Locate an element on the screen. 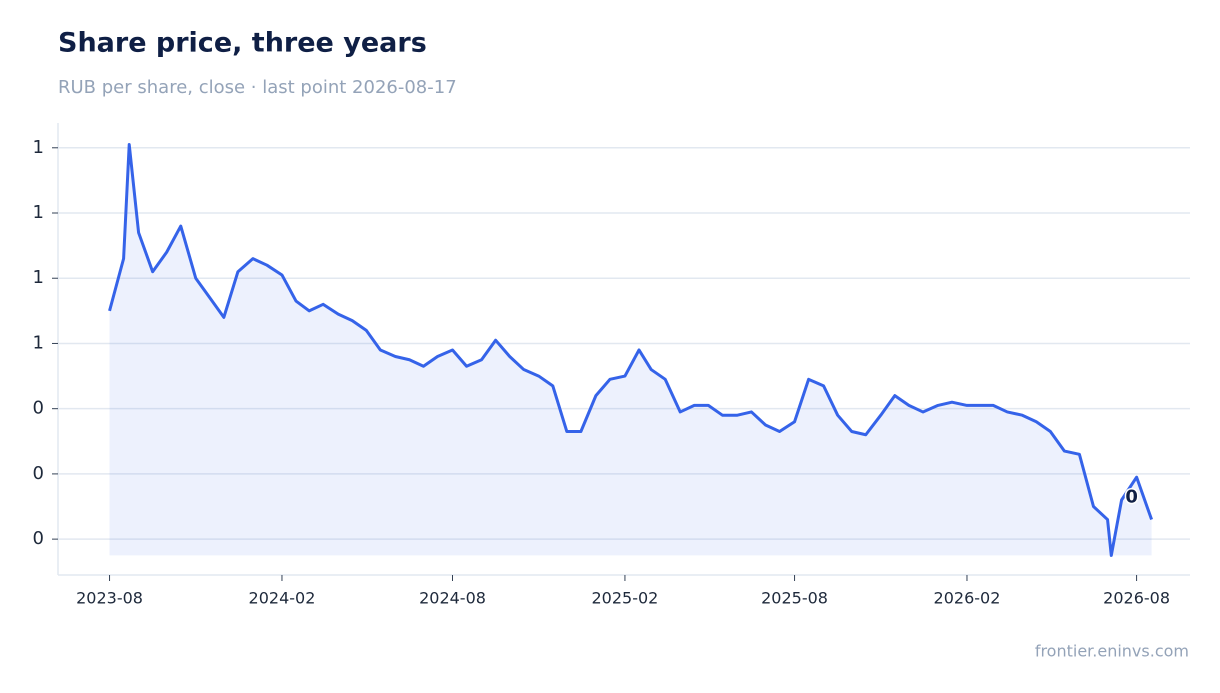 The image size is (1220, 693). x-tick-label: 2025-02 is located at coordinates (625, 598).